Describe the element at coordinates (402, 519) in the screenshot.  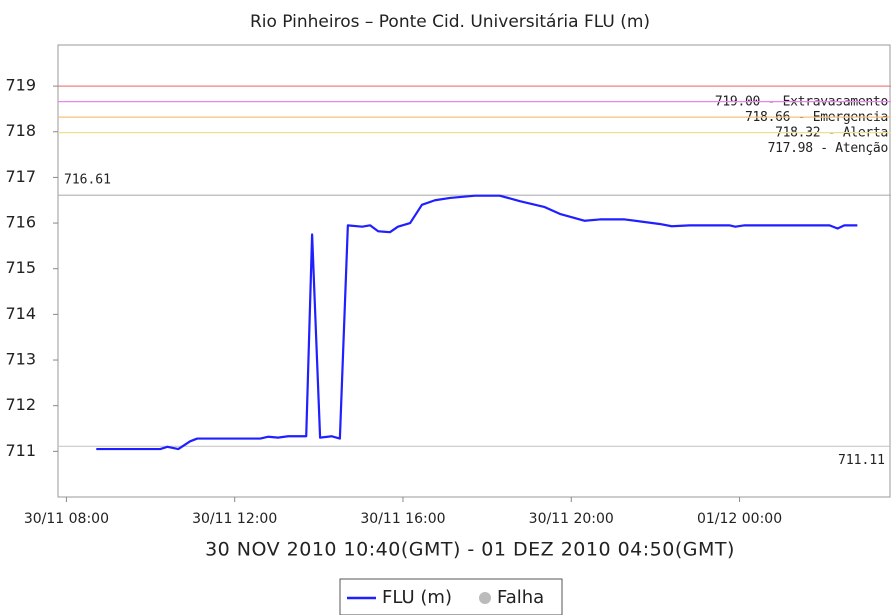
I see `x-tick-label: 30/11 16:00` at that location.